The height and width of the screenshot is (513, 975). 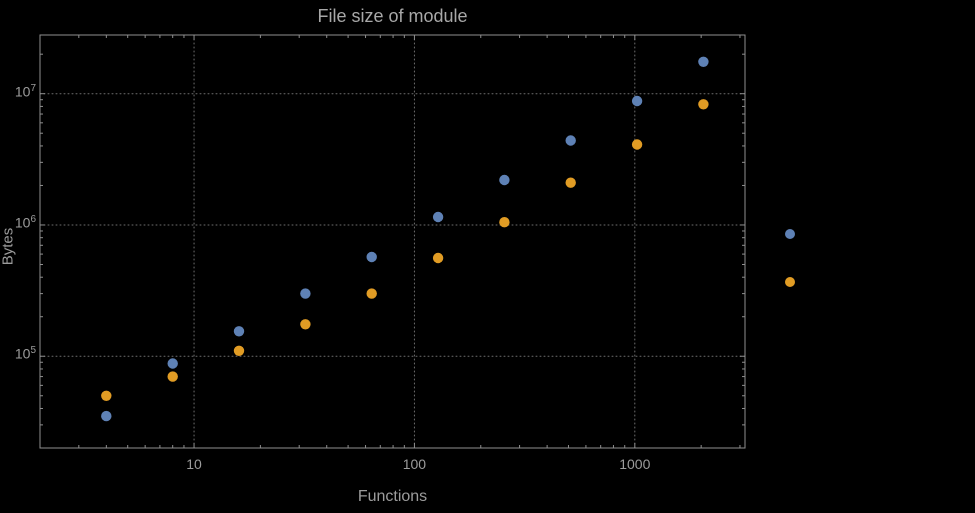 What do you see at coordinates (392, 496) in the screenshot?
I see `x-axis-label: Functions` at bounding box center [392, 496].